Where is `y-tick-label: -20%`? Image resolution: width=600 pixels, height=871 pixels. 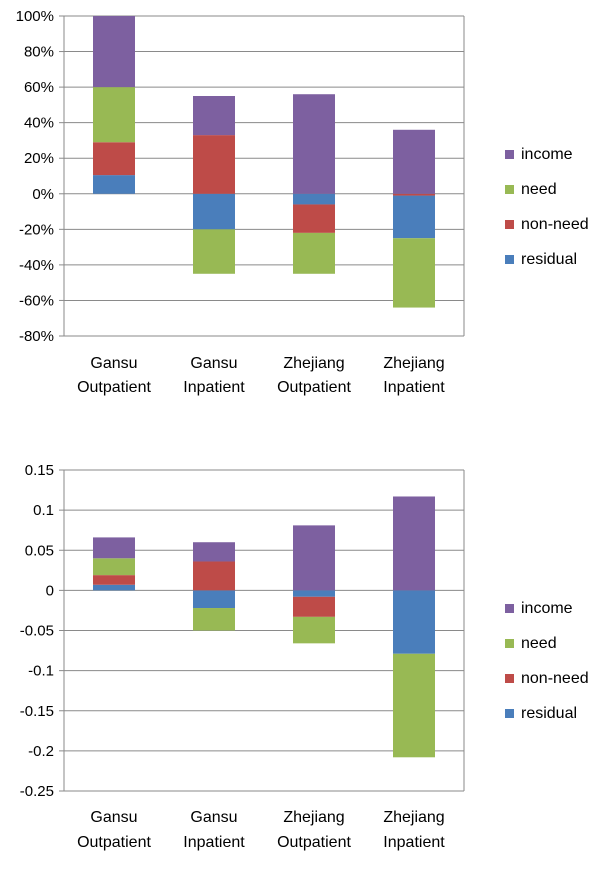
y-tick-label: -20% is located at coordinates (36, 229).